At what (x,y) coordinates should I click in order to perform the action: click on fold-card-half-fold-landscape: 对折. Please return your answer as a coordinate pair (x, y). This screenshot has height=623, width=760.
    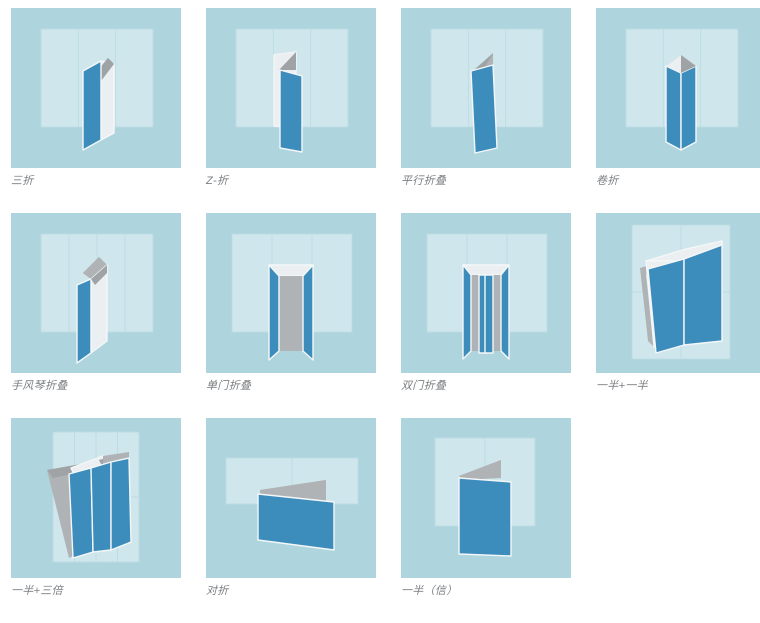
    Looking at the image, I should click on (291, 520).